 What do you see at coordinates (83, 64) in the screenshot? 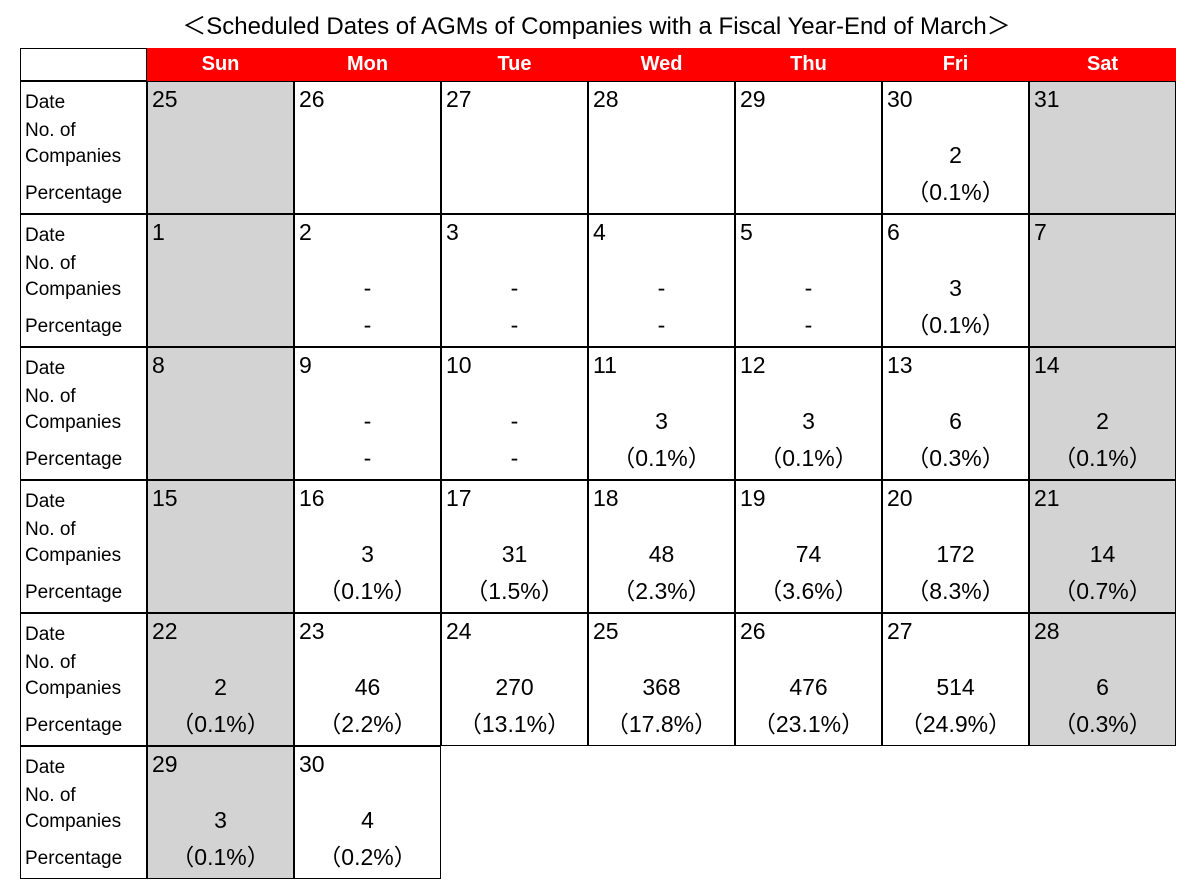
I see `header-corner-cell` at bounding box center [83, 64].